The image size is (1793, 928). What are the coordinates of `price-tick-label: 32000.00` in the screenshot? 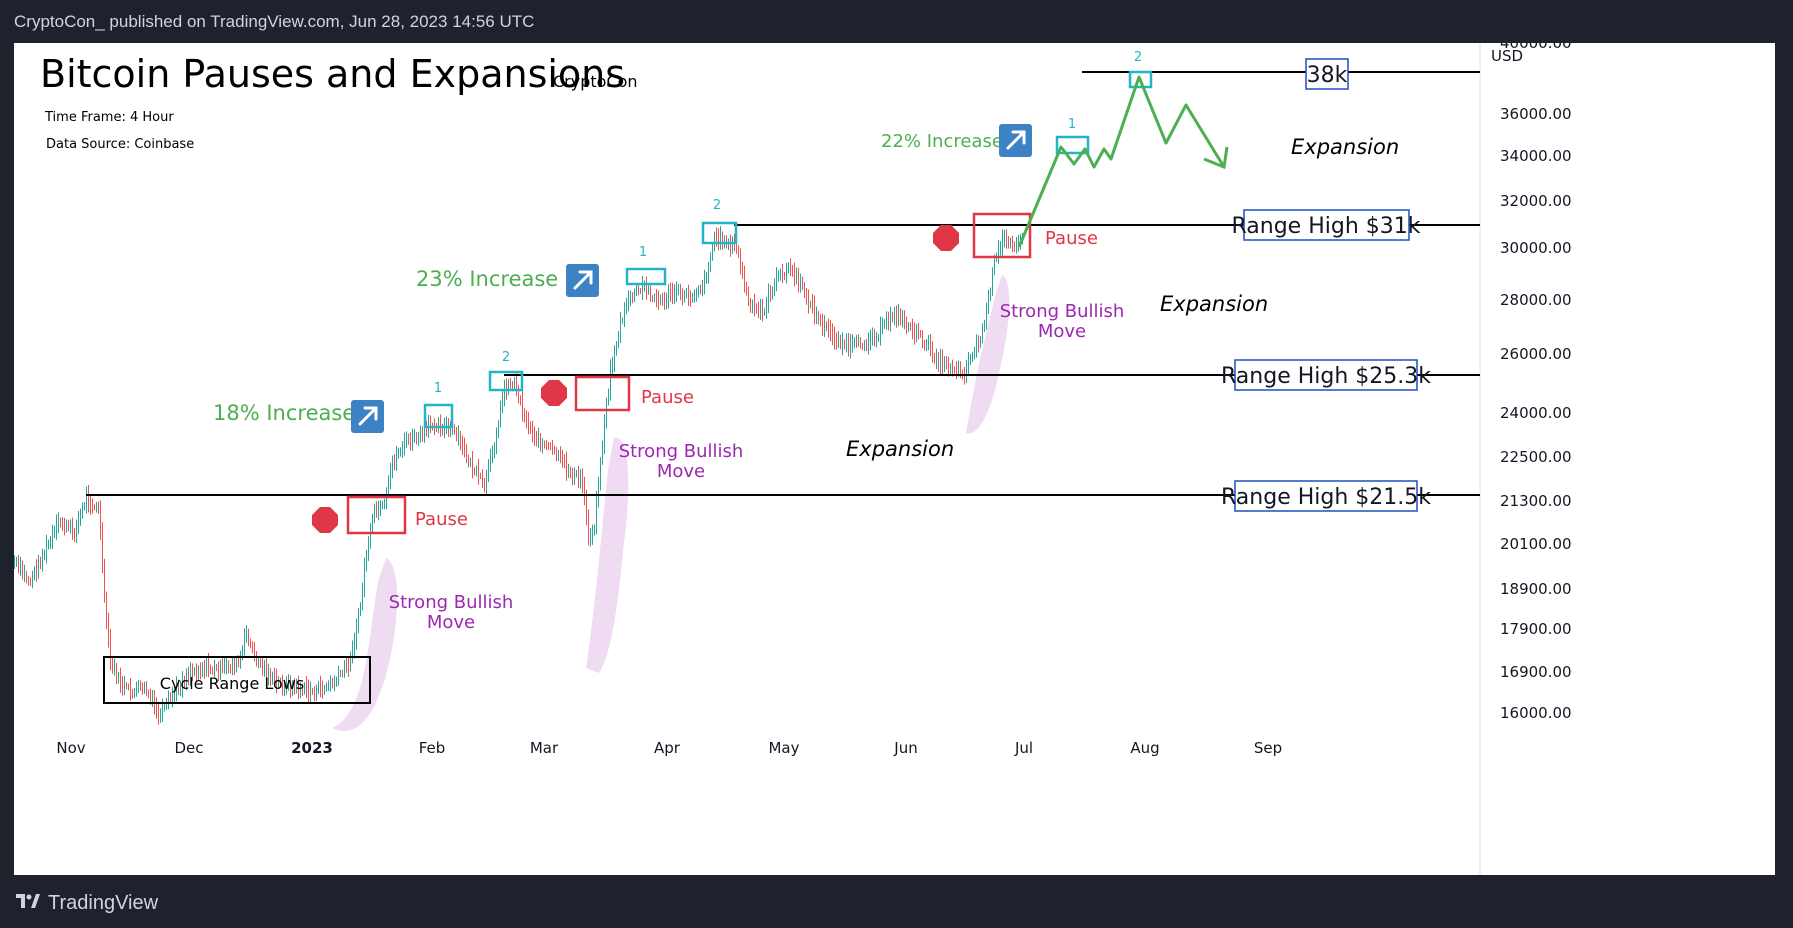 It's located at (1536, 201).